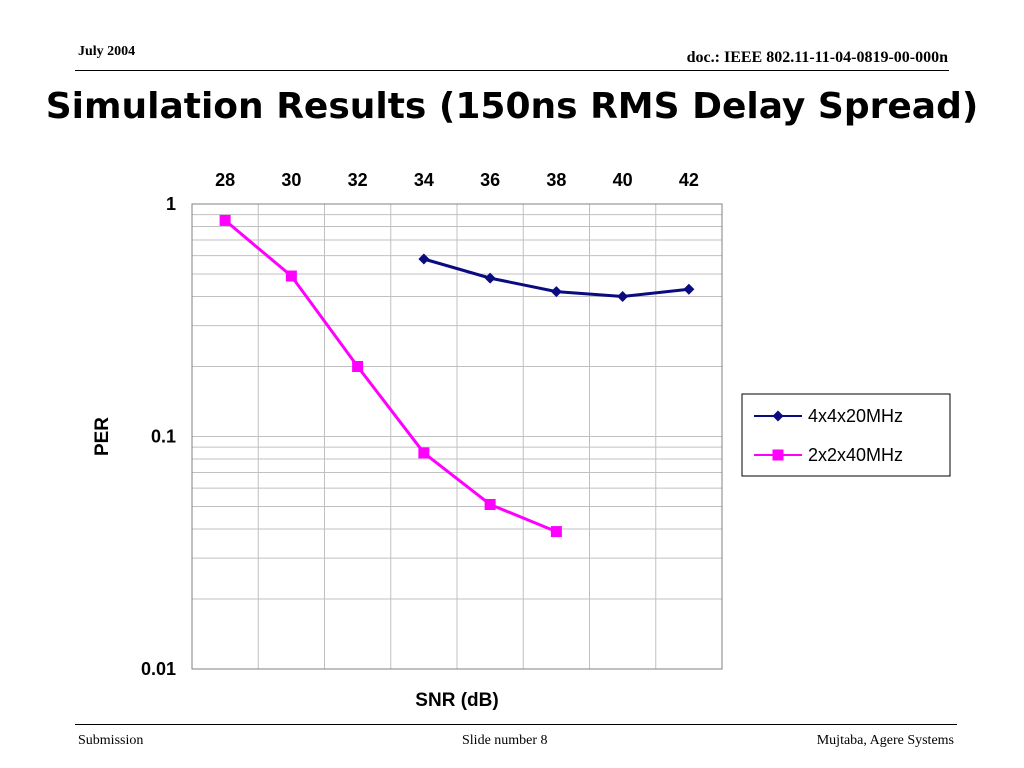 The width and height of the screenshot is (1024, 768). Describe the element at coordinates (171, 204) in the screenshot. I see `y-tick-label: 1` at that location.